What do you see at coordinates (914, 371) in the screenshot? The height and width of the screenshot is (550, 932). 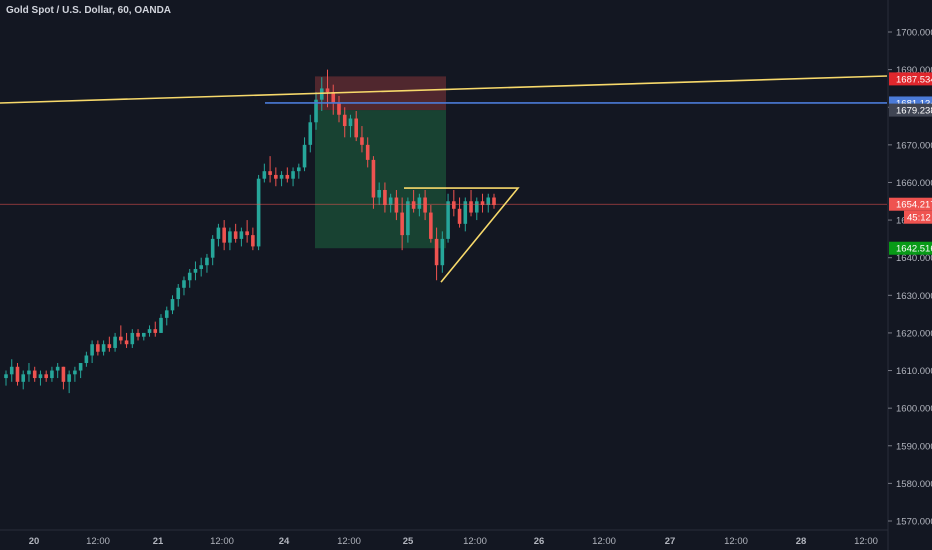 I see `y-tick-label: 1610.000` at bounding box center [914, 371].